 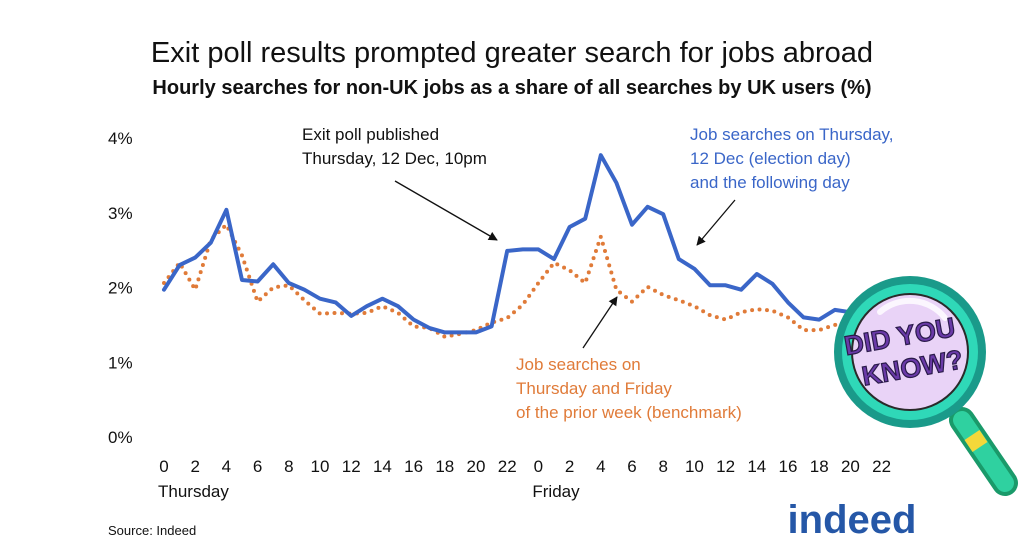 What do you see at coordinates (370, 134) in the screenshot?
I see `annotation: Exit poll published` at bounding box center [370, 134].